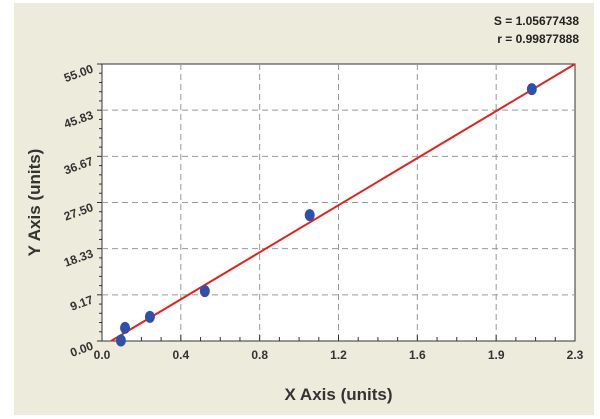 The image size is (600, 419). Describe the element at coordinates (81, 349) in the screenshot. I see `y-tick-label: 0.00` at that location.